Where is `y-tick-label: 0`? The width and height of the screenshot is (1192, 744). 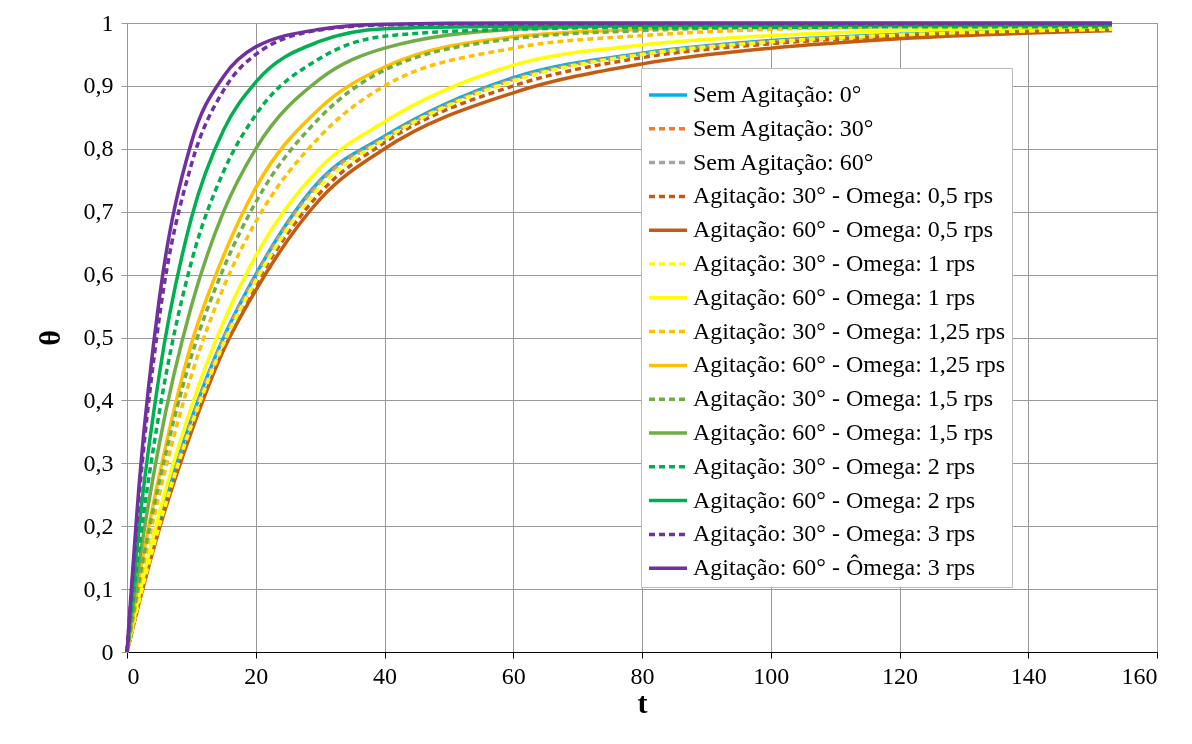 y-tick-label: 0 is located at coordinates (107, 651).